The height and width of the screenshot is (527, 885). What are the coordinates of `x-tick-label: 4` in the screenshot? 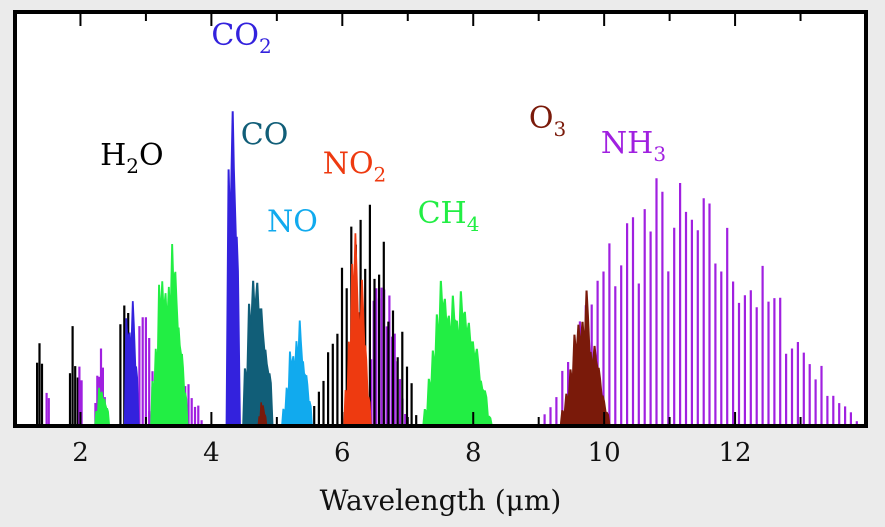 It's located at (211, 453).